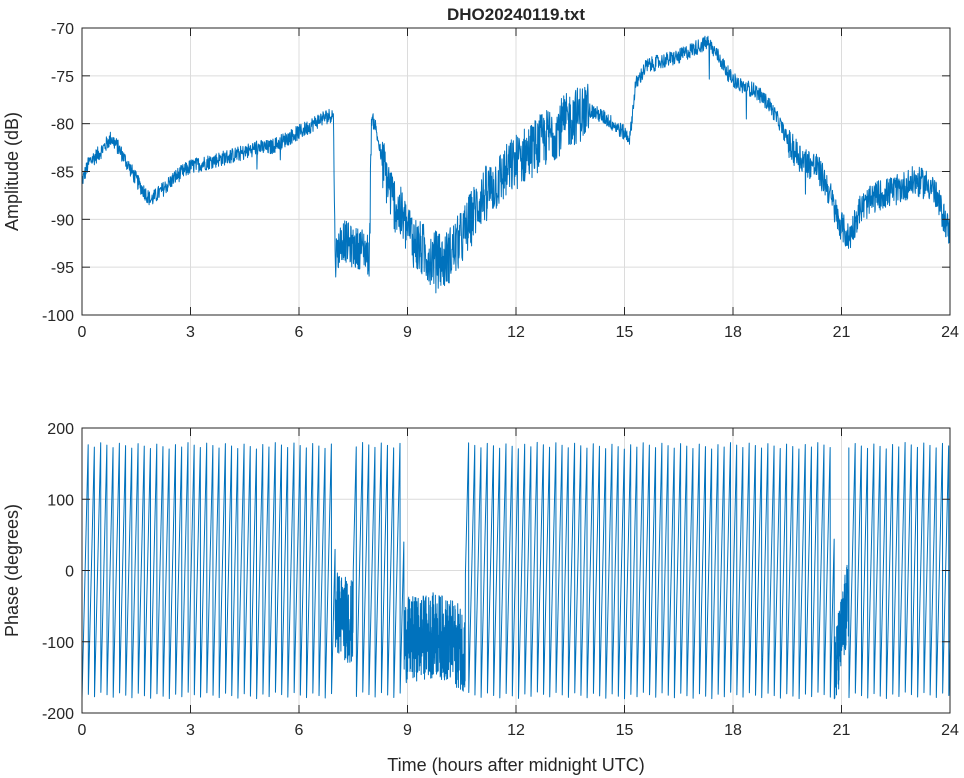  I want to click on y-tick-label: -70, so click(62, 29).